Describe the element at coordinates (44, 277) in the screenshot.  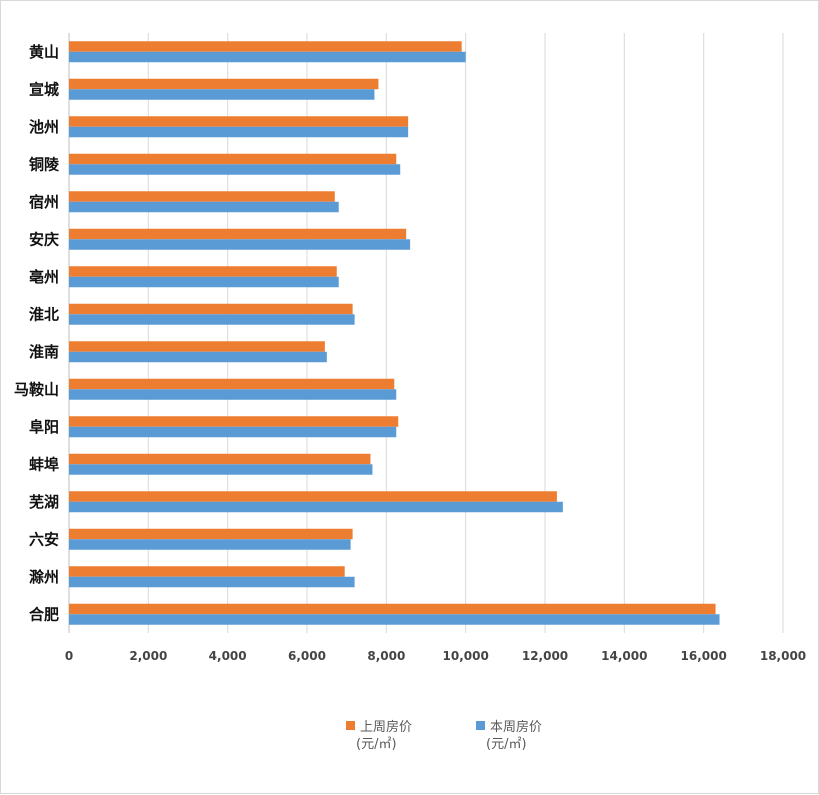
I see `category-label: 亳州` at that location.